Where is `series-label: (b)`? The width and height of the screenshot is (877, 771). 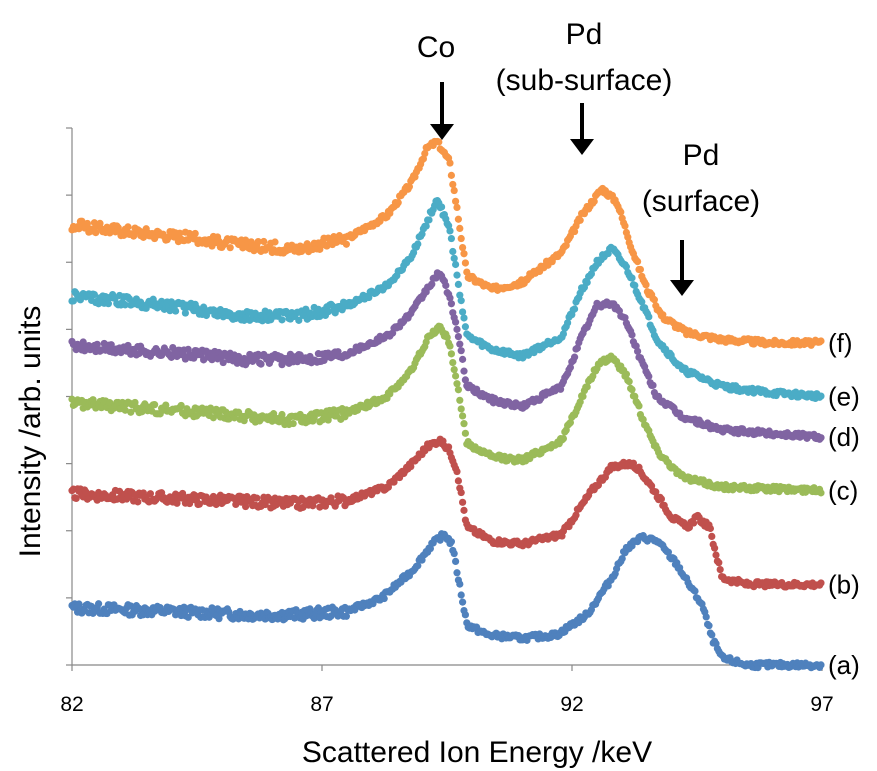
series-label: (b) is located at coordinates (844, 584).